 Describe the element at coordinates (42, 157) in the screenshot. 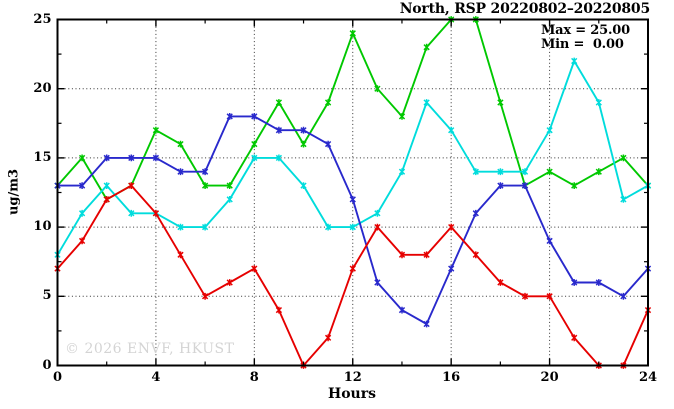

I see `y-tick-label-15: 15` at that location.